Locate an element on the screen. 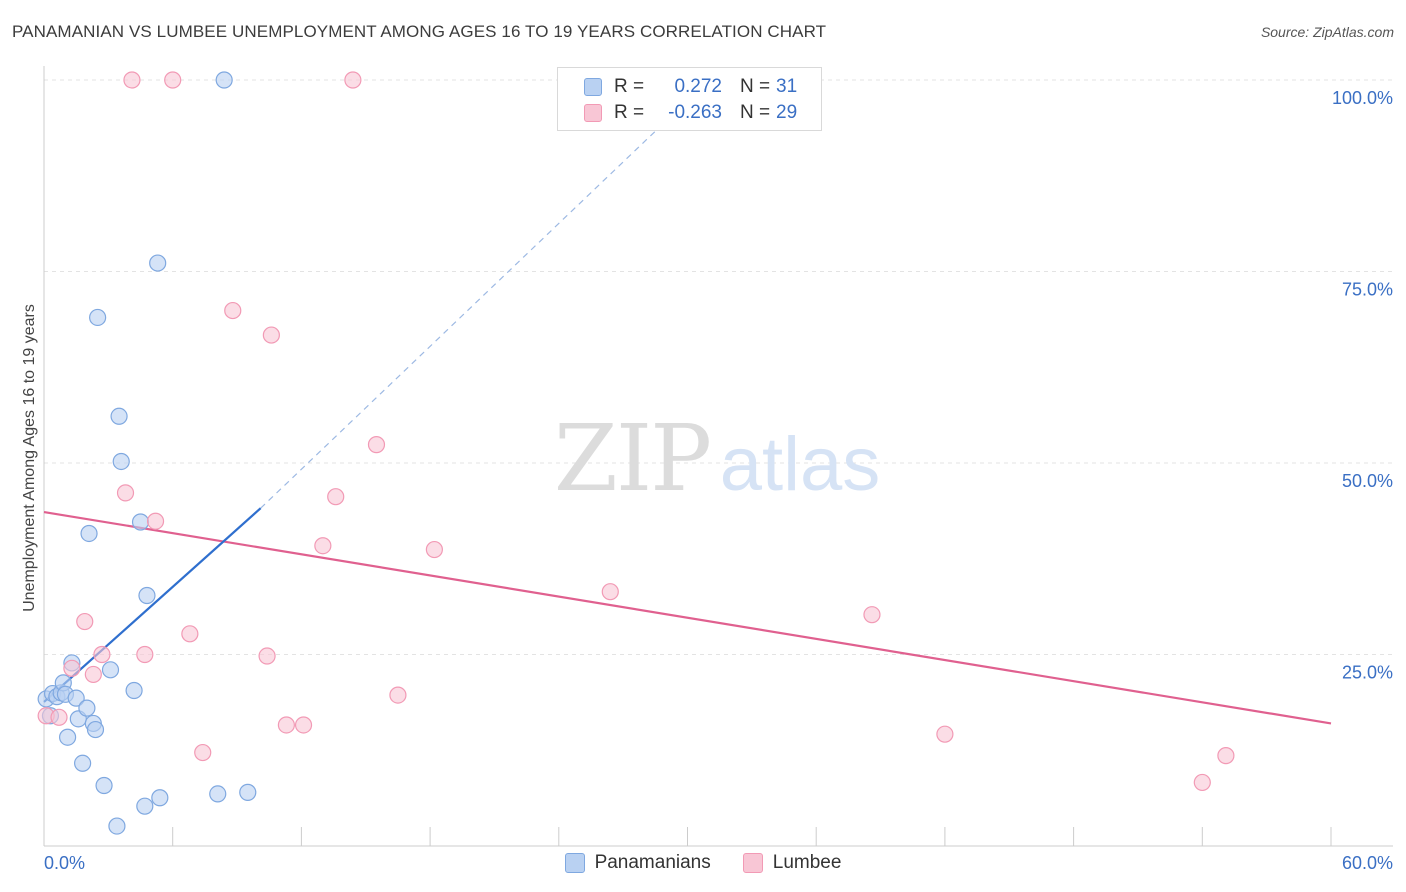  watermark-zip: ZIP is located at coordinates (632, 458).